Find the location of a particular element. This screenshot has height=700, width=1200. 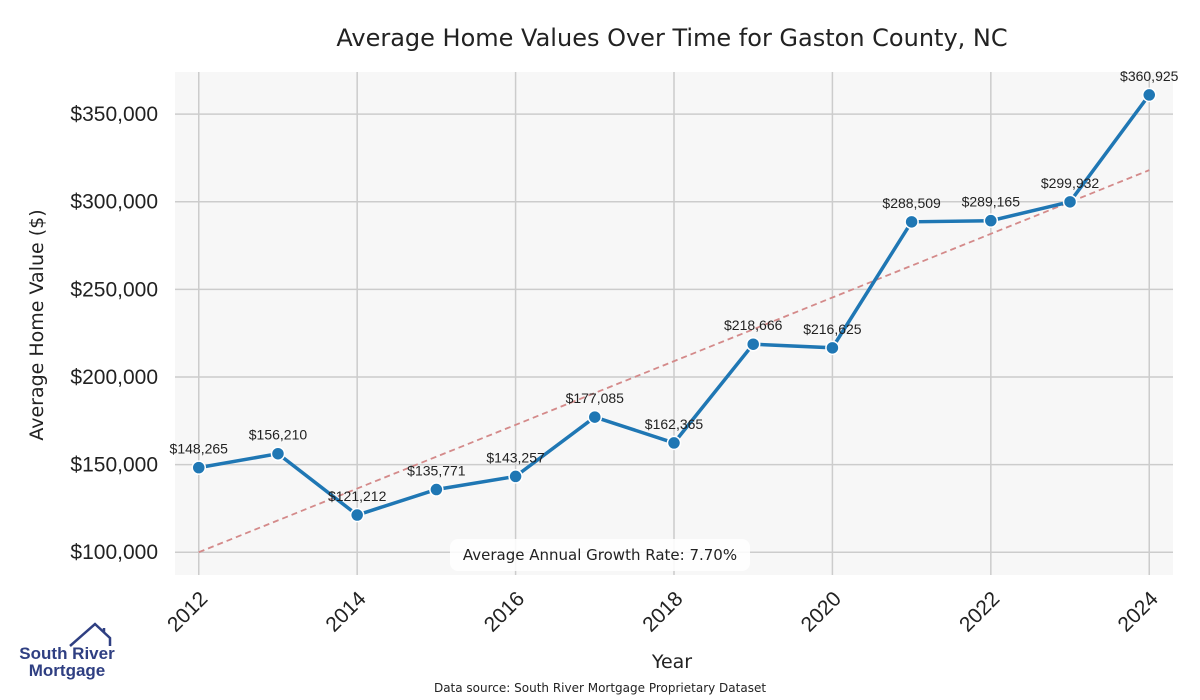

data-label: $121,212 is located at coordinates (357, 496).